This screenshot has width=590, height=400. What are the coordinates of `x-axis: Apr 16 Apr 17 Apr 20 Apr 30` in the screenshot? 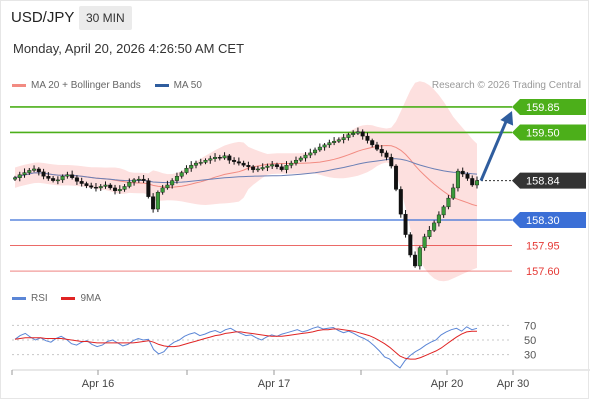 It's located at (300, 379).